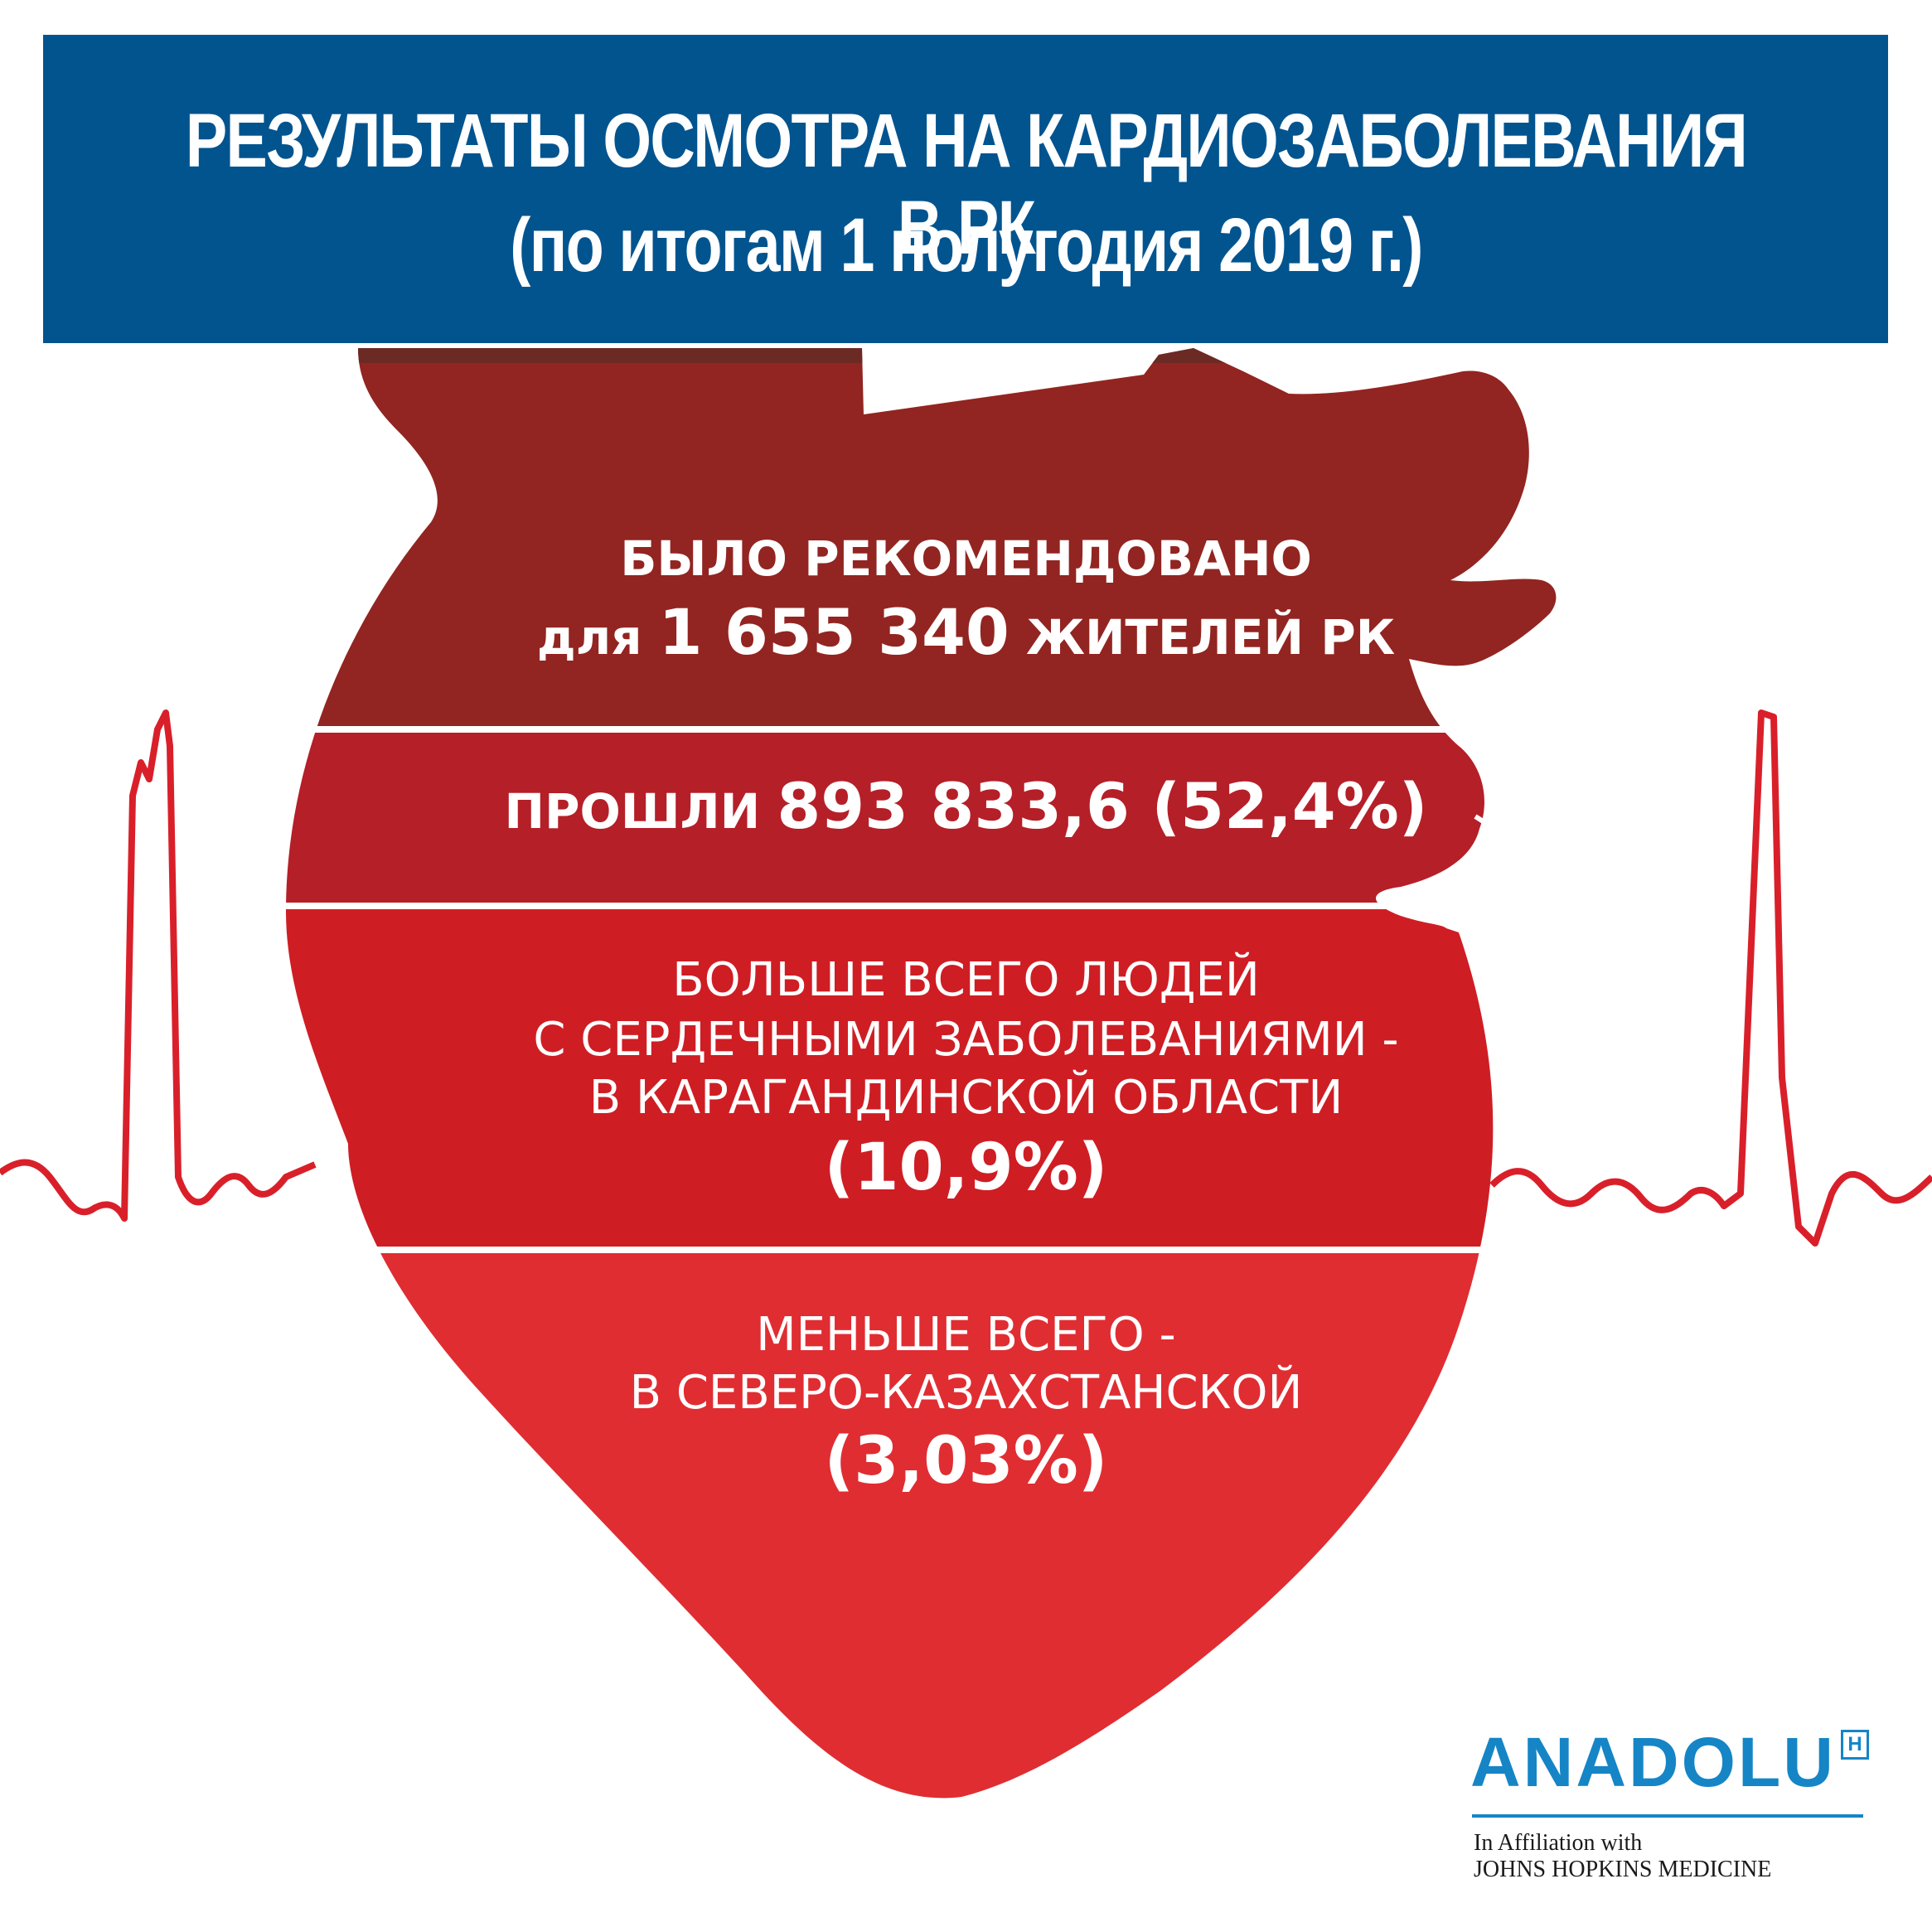  I want to click on recommended-line2: для 1 655 340 ЖИТЕЛЕЙ РК, so click(966, 632).